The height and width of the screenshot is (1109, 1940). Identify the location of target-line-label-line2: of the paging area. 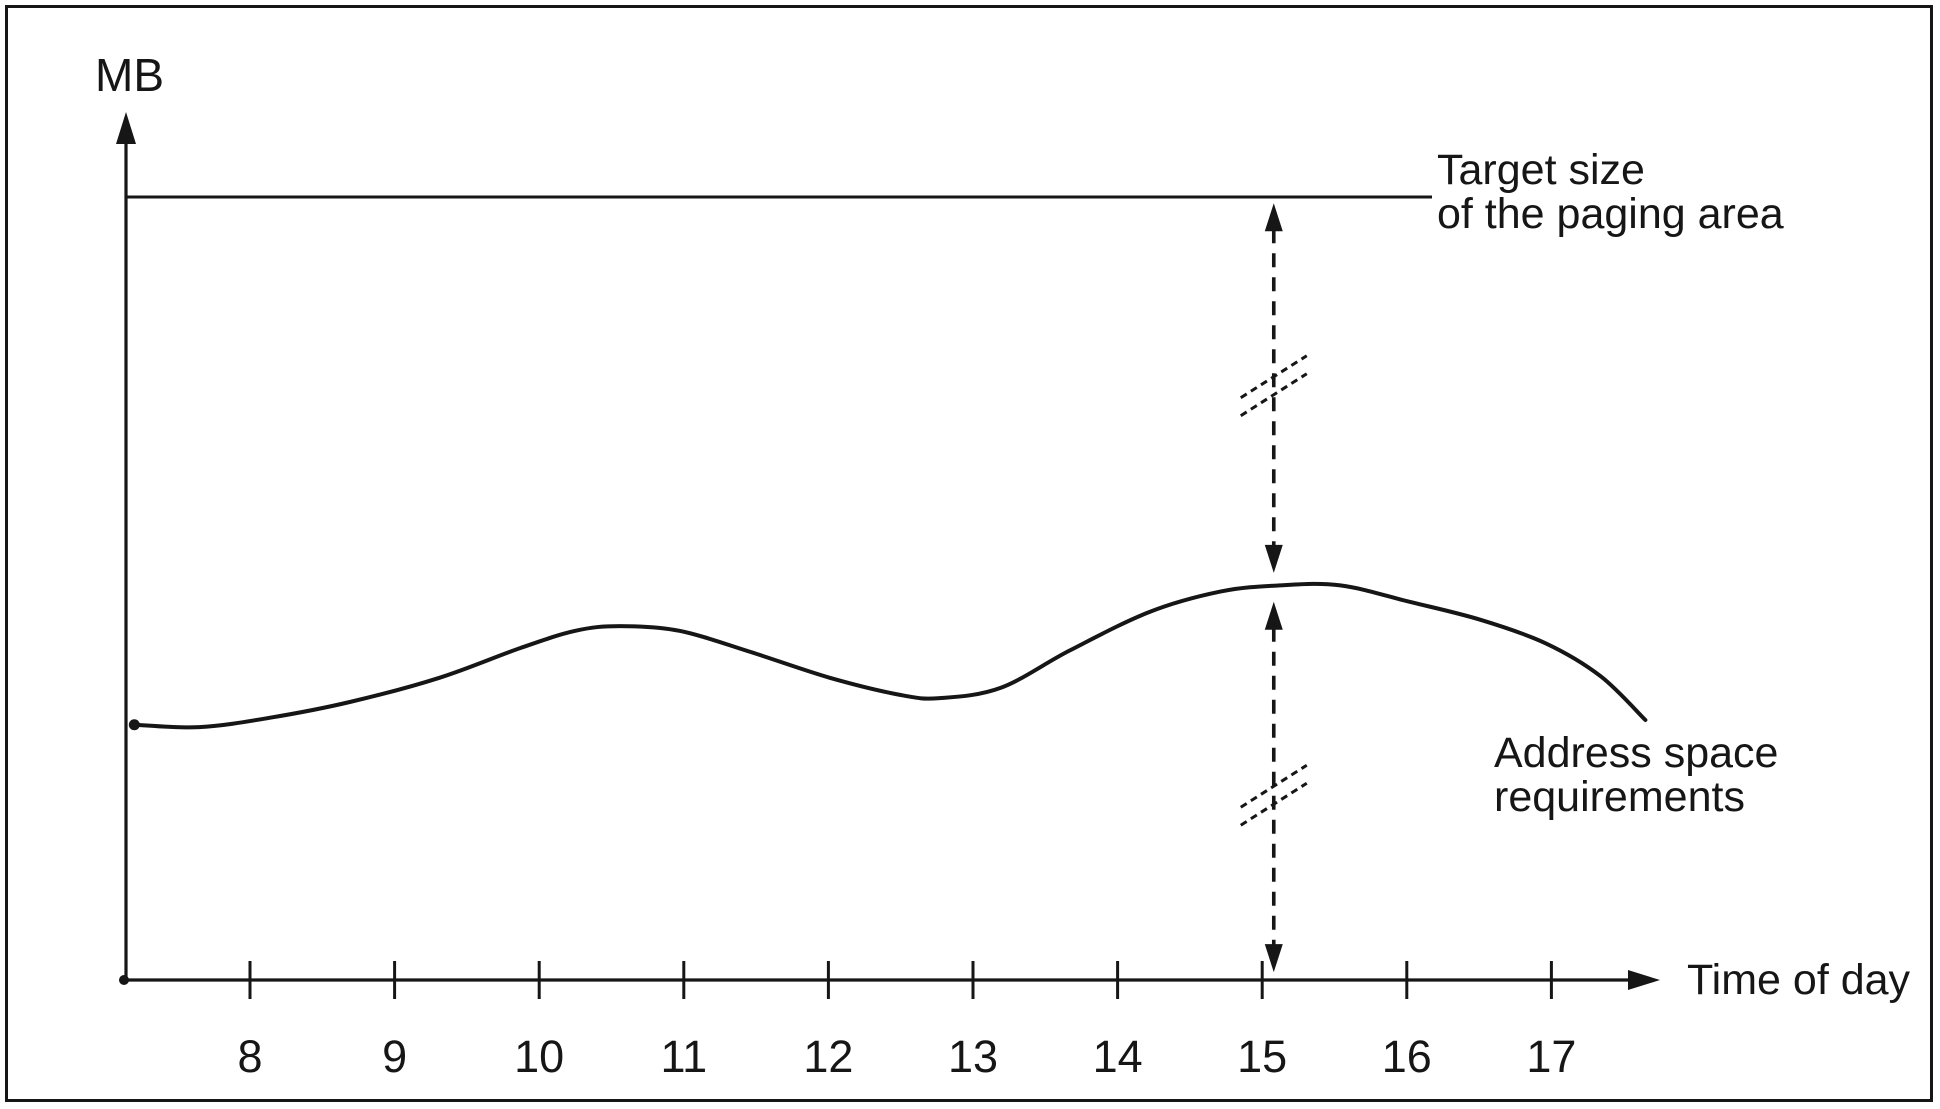
(1610, 214).